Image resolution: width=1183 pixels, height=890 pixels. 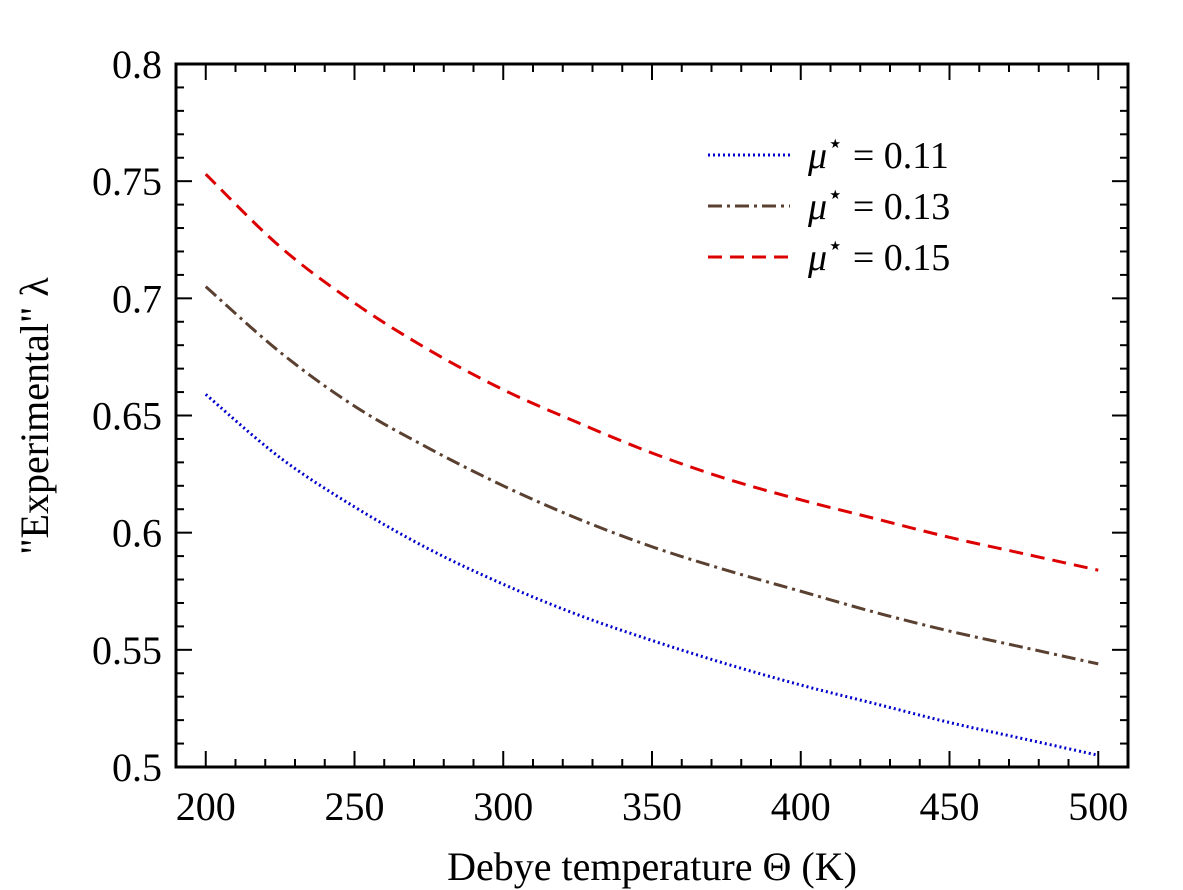 I want to click on x-tick-label: 250, so click(x=355, y=806).